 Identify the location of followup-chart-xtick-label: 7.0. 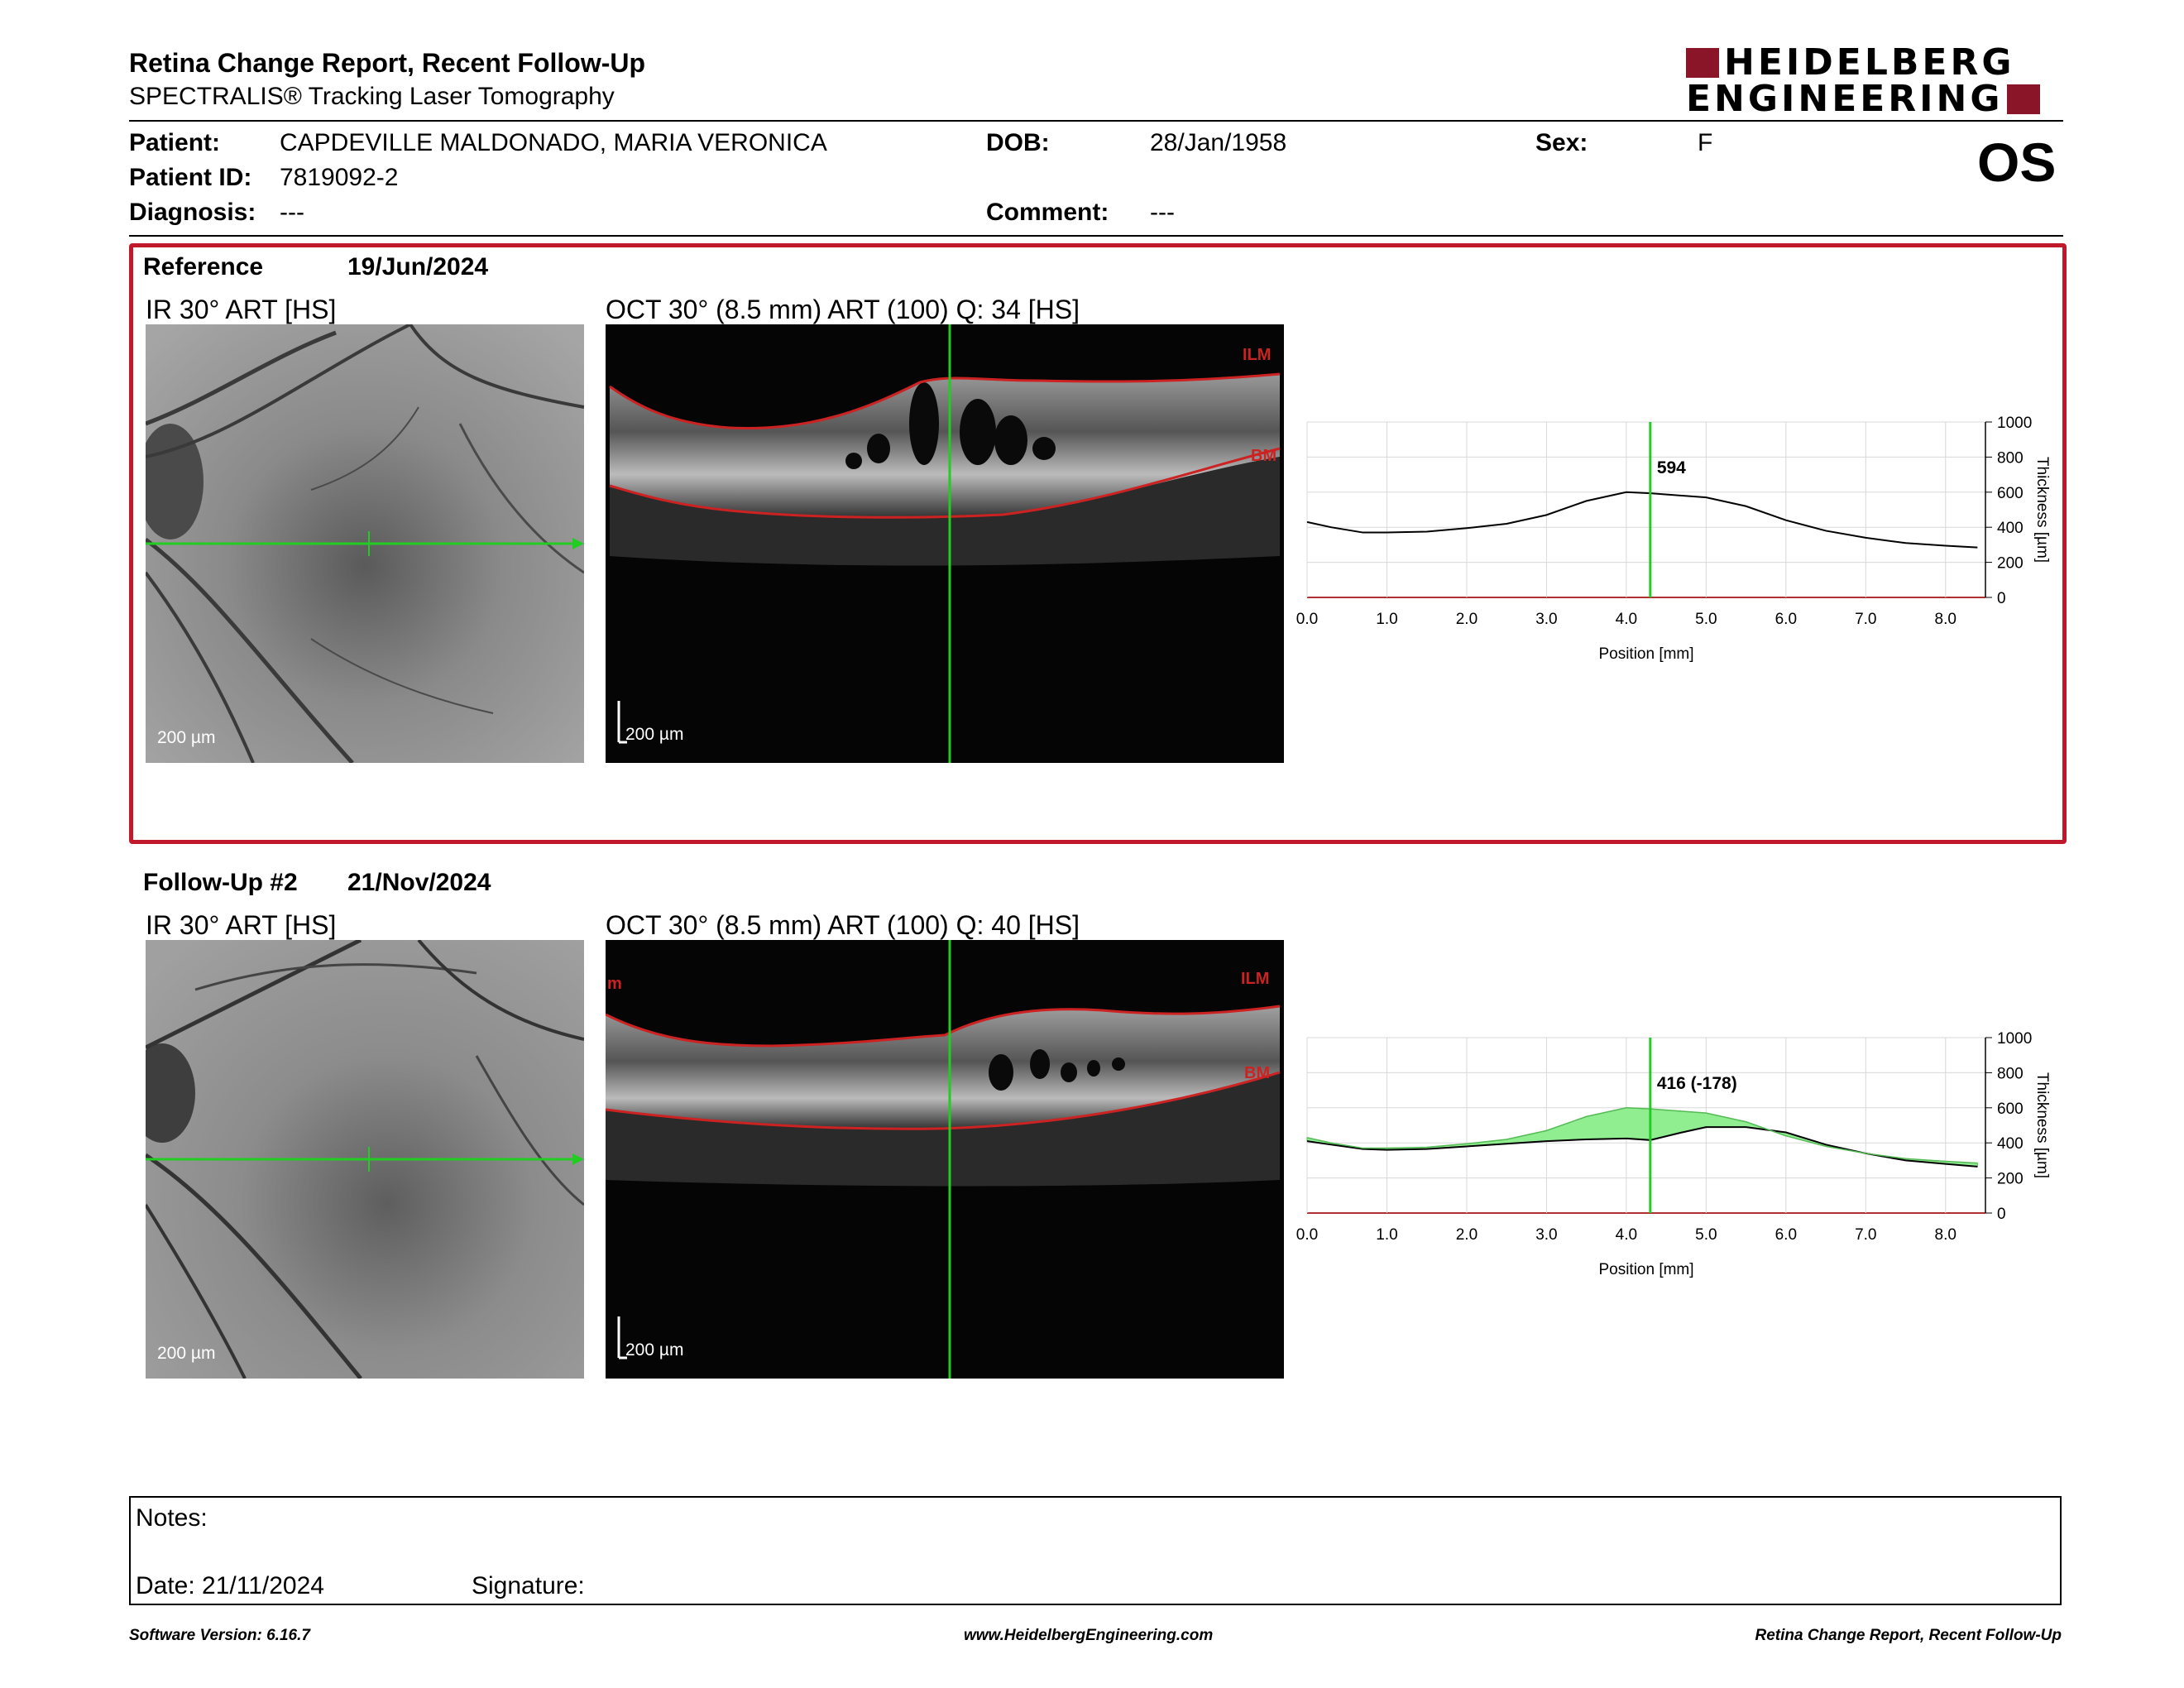
(1865, 1235).